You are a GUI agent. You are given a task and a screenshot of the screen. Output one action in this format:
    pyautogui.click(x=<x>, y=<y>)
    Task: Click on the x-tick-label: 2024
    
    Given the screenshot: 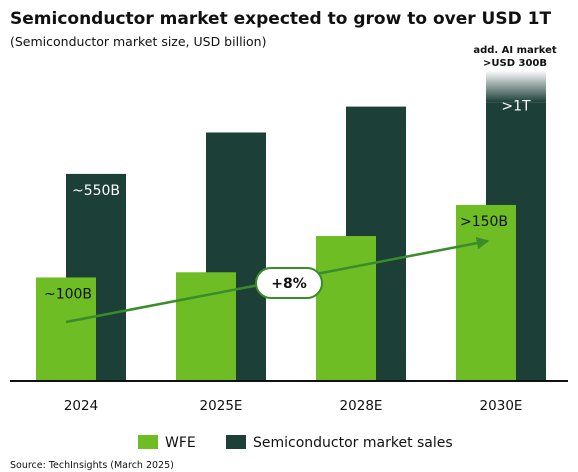 What is the action you would take?
    pyautogui.click(x=81, y=406)
    